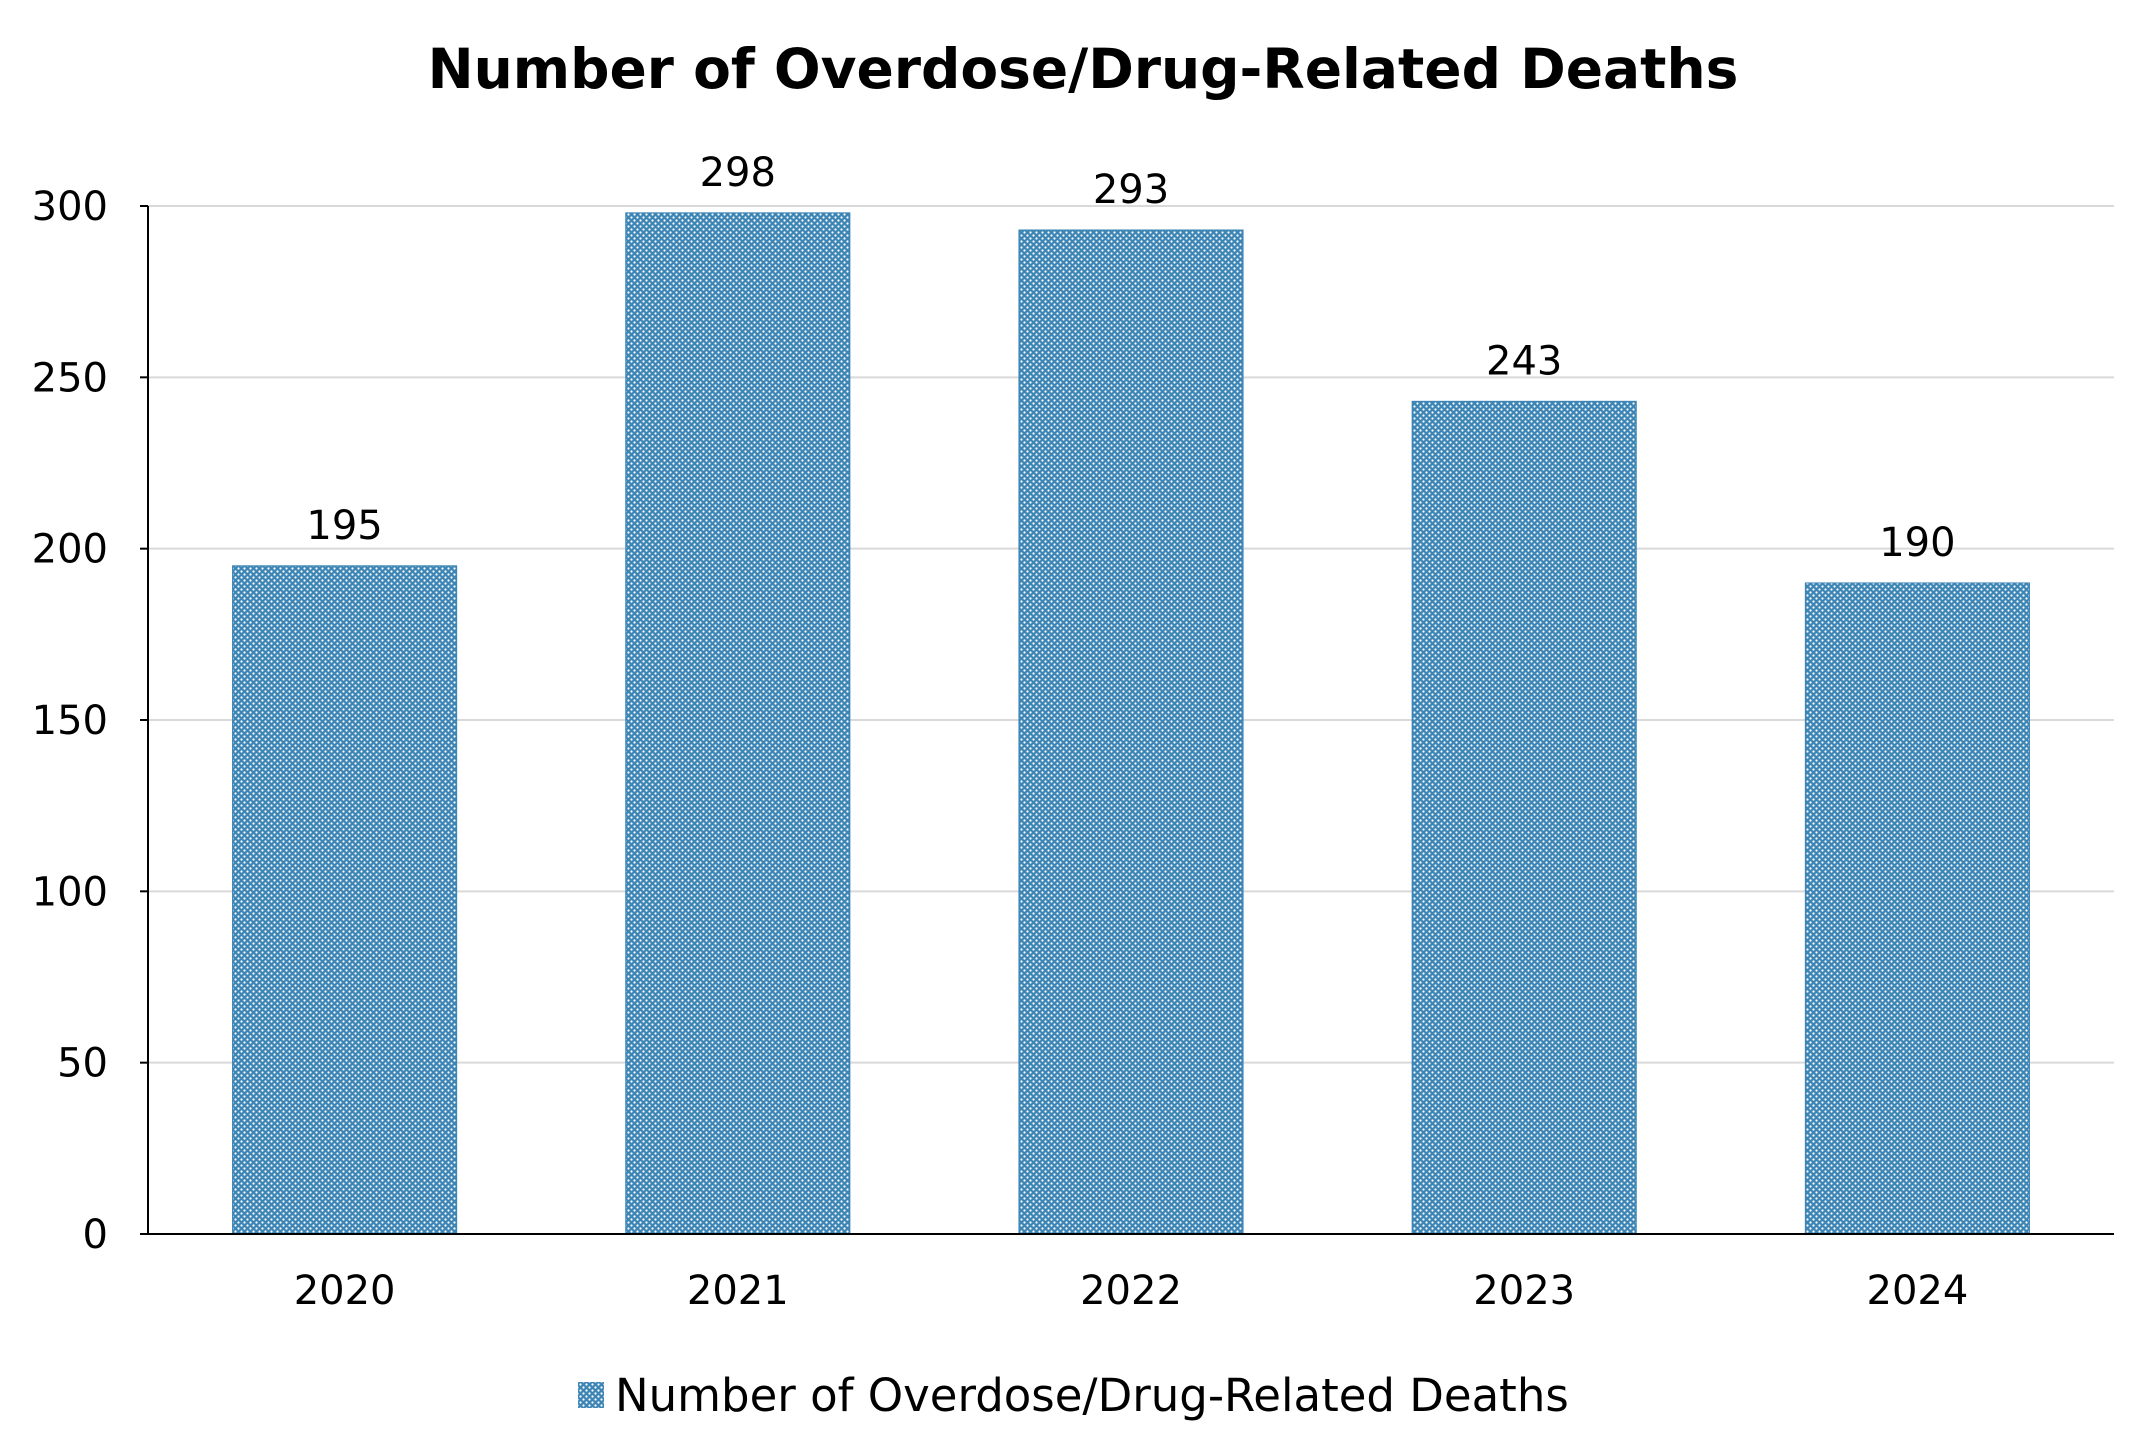  Describe the element at coordinates (345, 1291) in the screenshot. I see `x-tick-label: 2020` at that location.